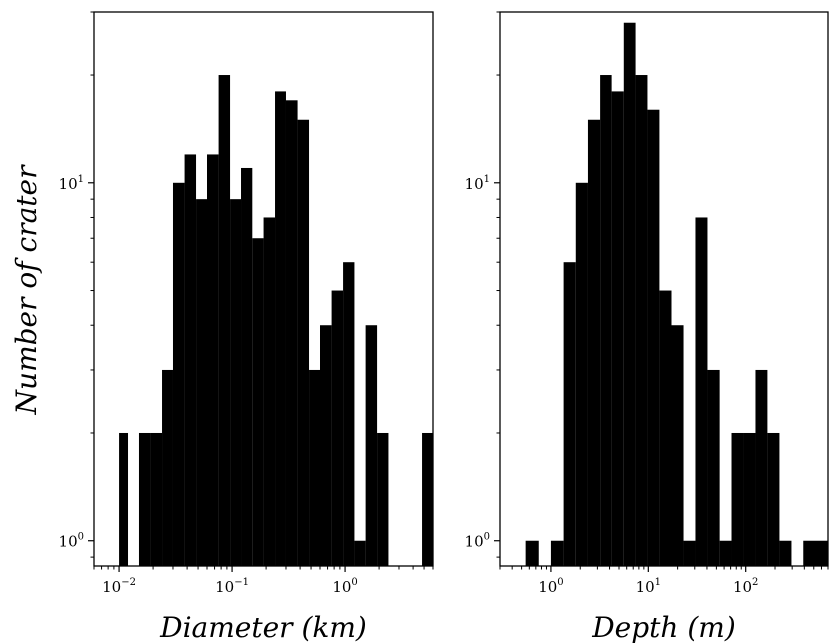 Image resolution: width=834 pixels, height=644 pixels. I want to click on x-tick-label: 10⁻², so click(119, 586).